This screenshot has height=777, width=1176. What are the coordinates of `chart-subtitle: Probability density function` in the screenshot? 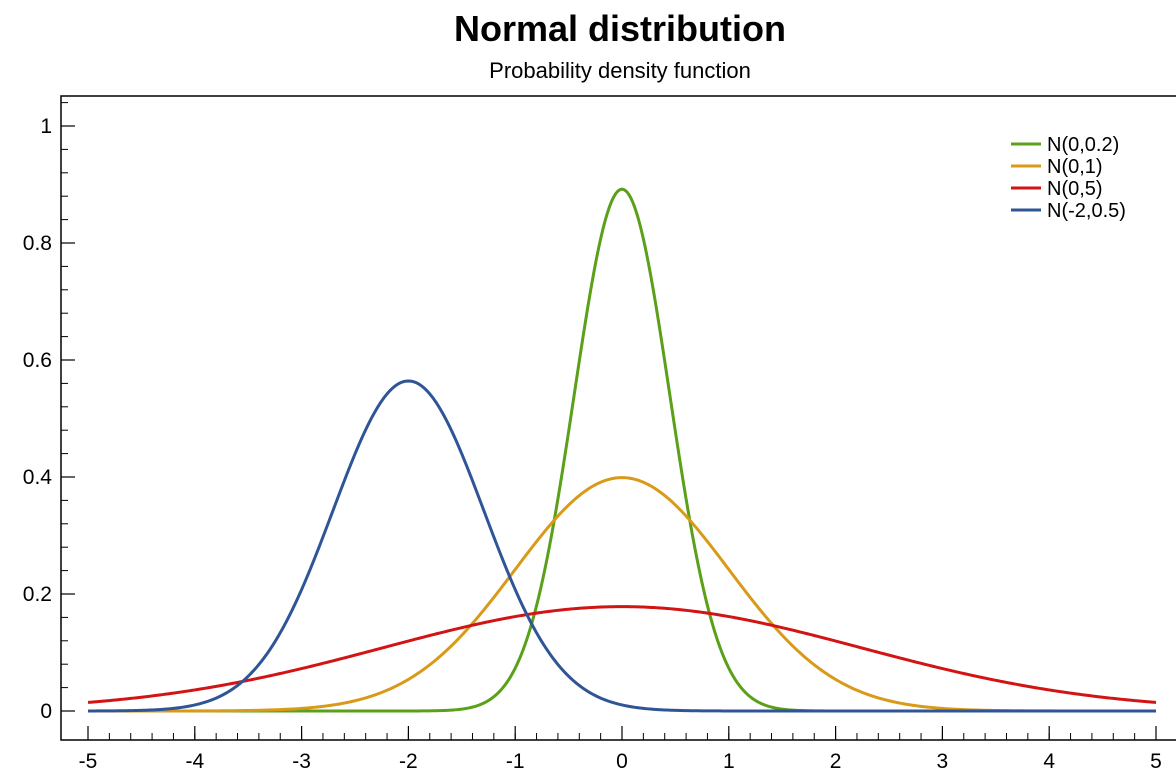 It's located at (620, 70).